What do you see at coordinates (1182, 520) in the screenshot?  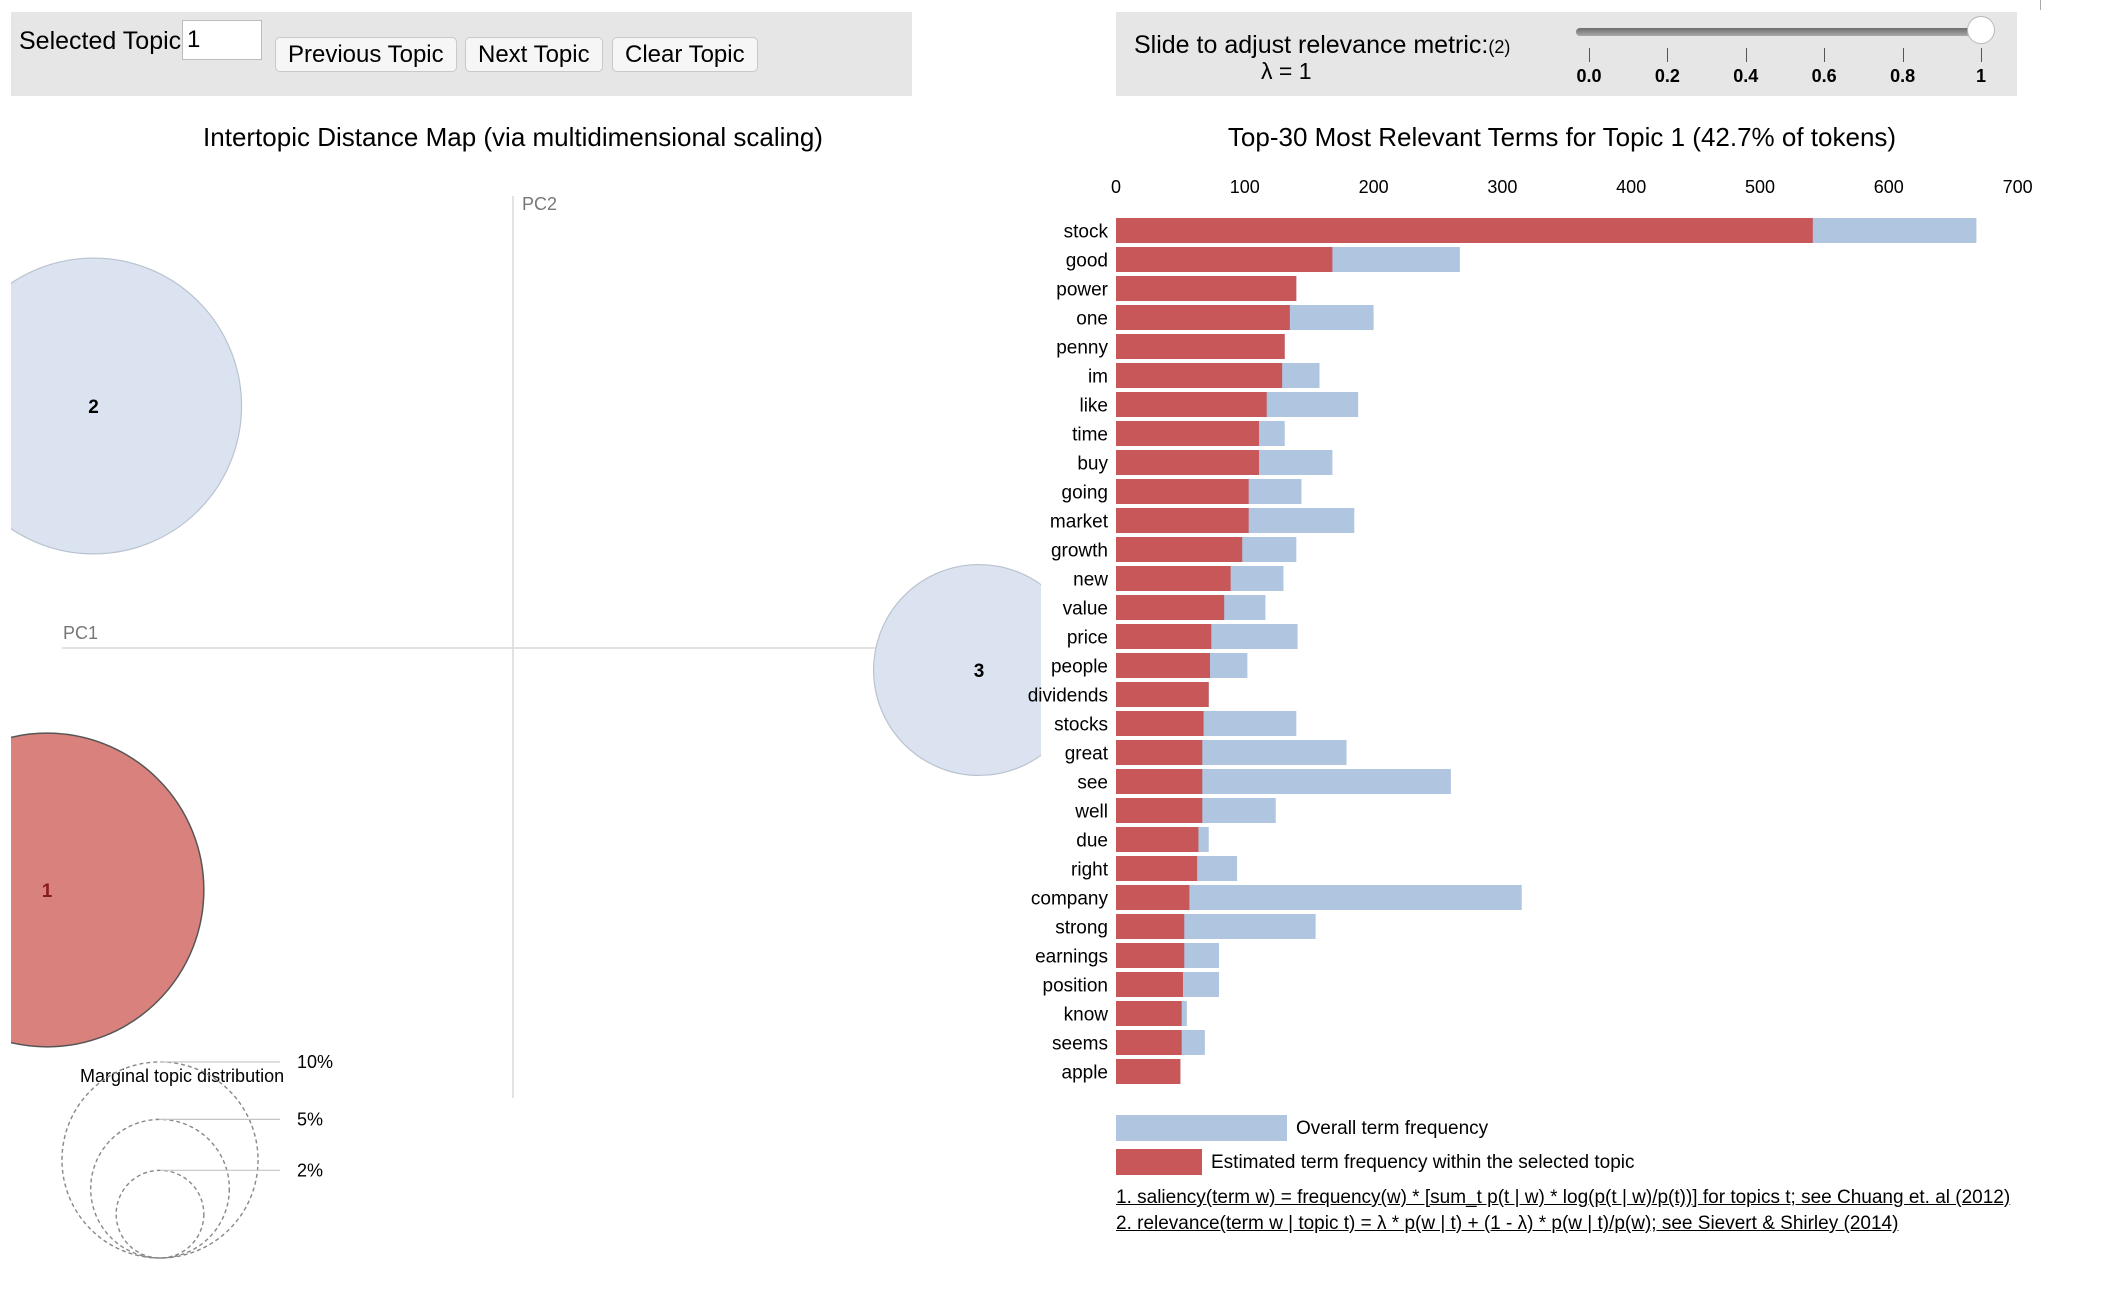 I see `bar-topic-market` at bounding box center [1182, 520].